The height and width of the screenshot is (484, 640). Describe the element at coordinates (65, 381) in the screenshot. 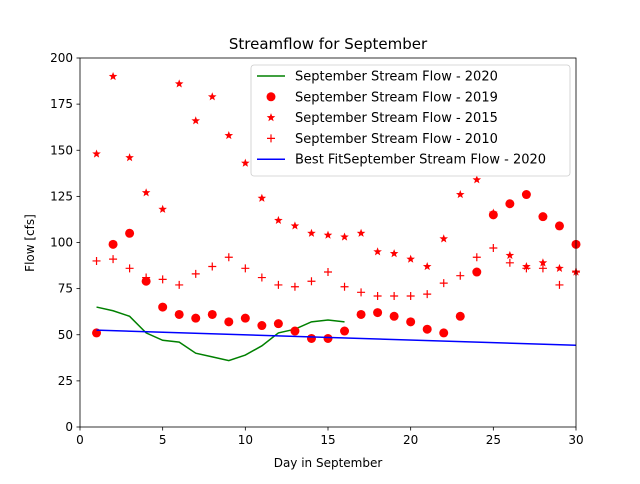

I see `y-tick-label: 25` at that location.